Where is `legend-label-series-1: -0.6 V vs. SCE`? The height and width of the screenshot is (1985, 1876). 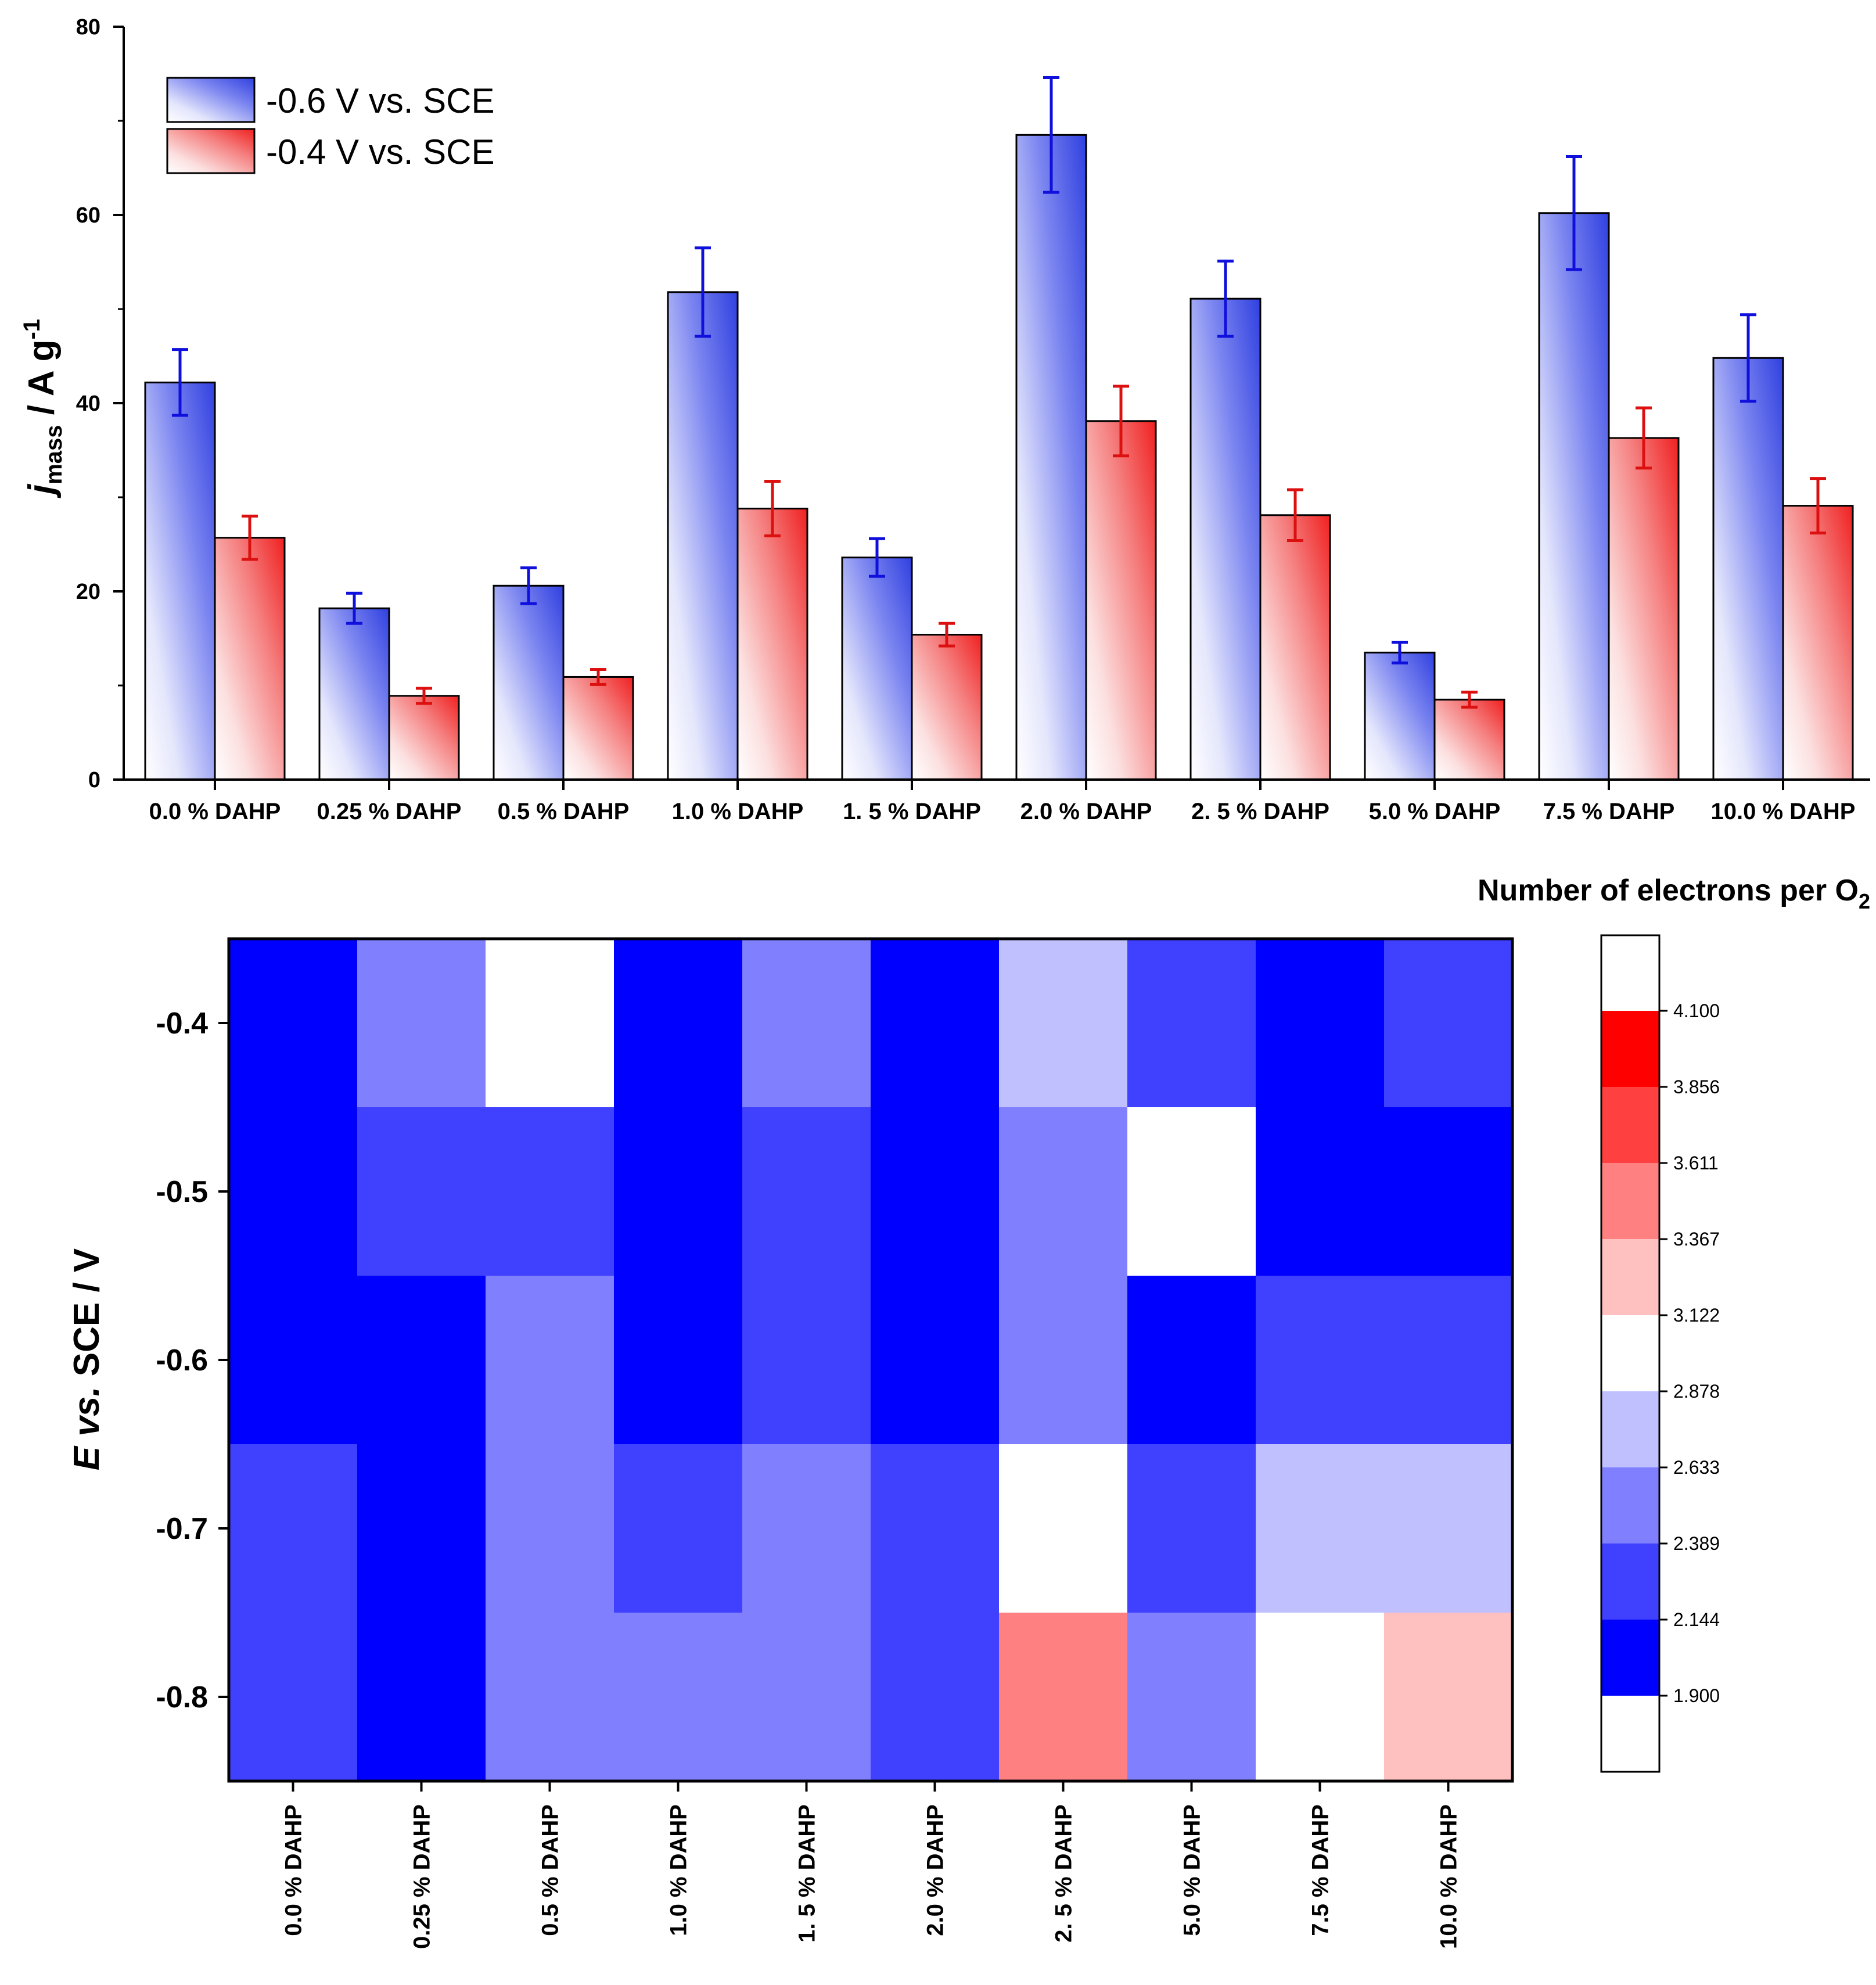 legend-label-series-1: -0.6 V vs. SCE is located at coordinates (380, 100).